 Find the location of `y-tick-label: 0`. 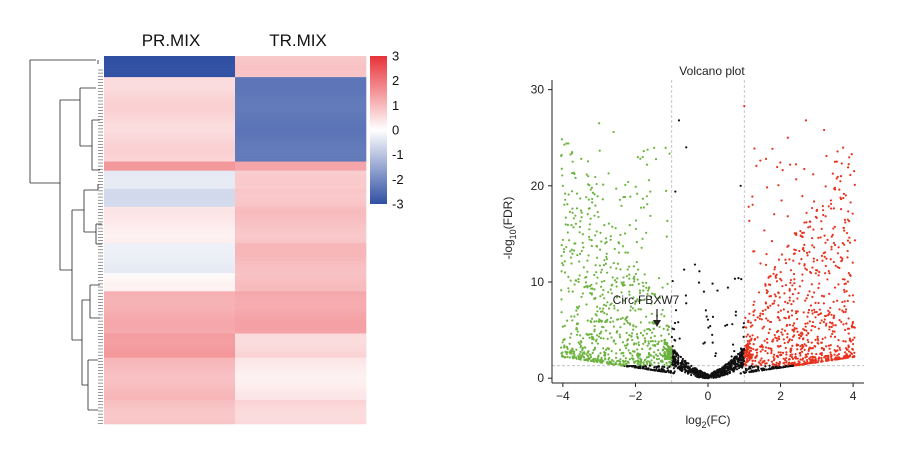

y-tick-label: 0 is located at coordinates (540, 378).